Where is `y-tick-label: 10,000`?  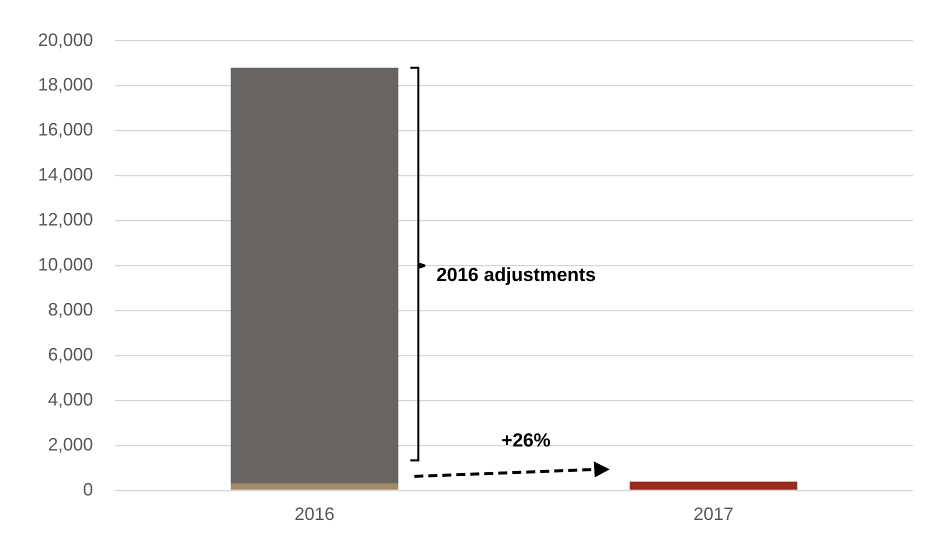 y-tick-label: 10,000 is located at coordinates (66, 264).